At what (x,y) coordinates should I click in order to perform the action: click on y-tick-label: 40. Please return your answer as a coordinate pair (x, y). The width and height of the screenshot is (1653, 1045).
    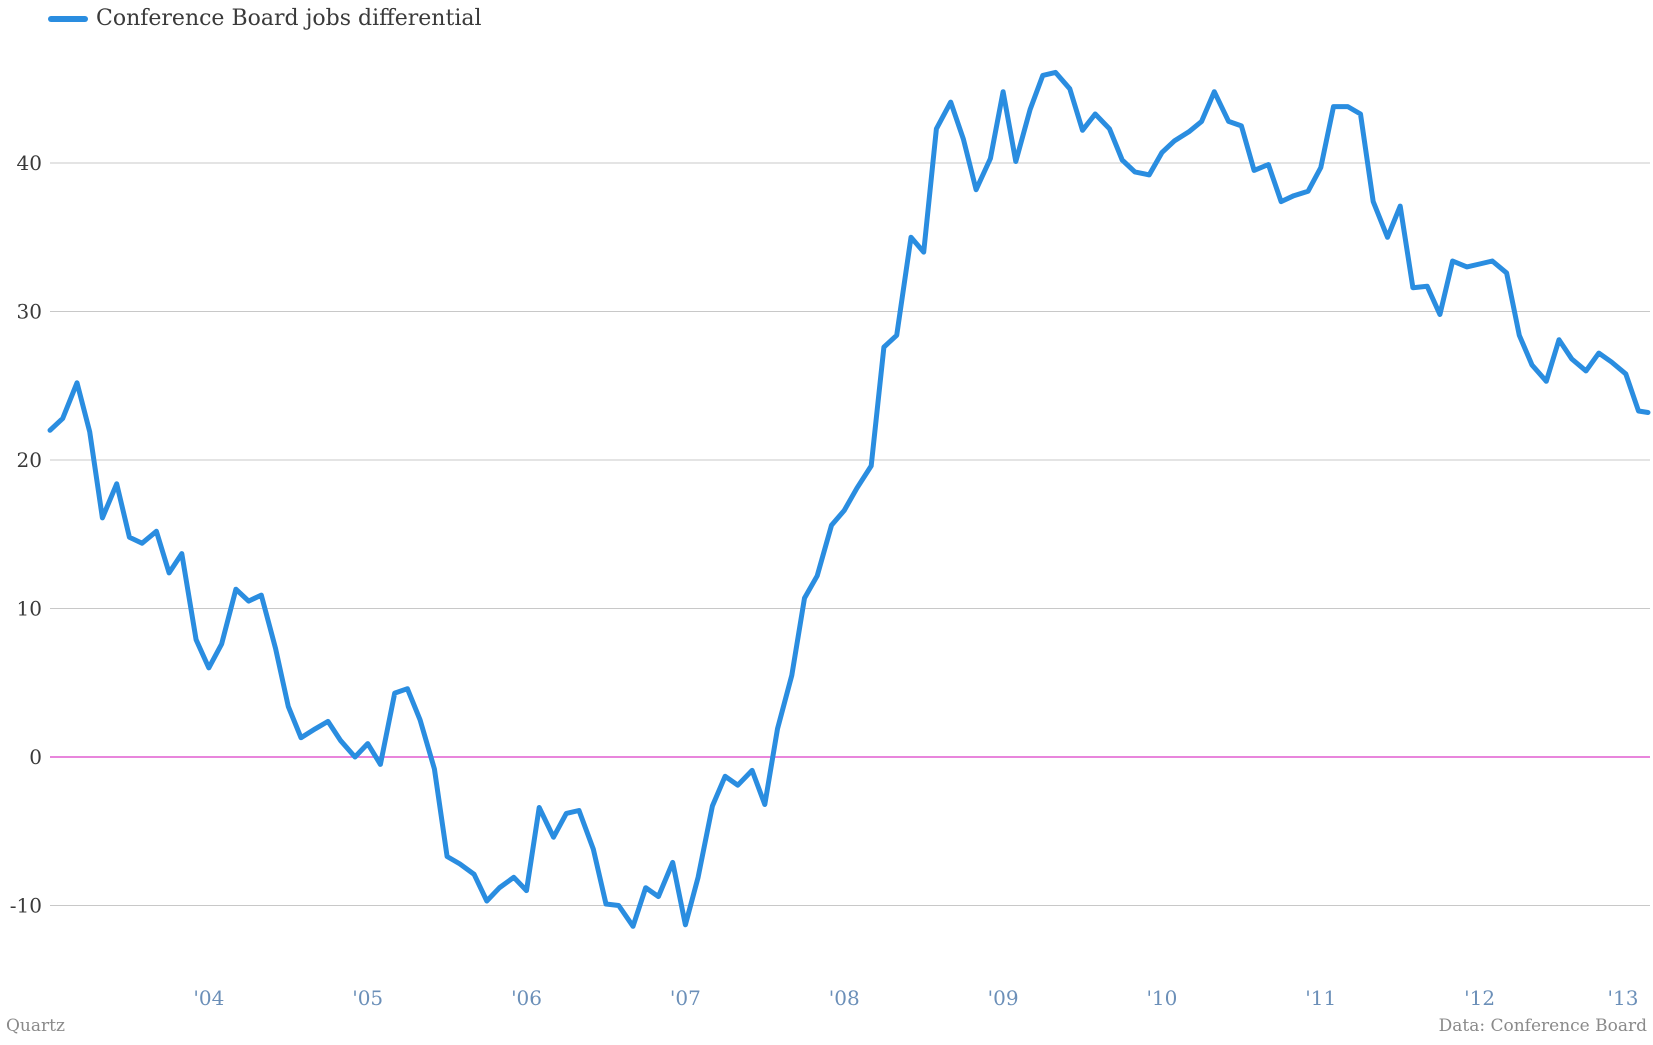
    Looking at the image, I should click on (29, 163).